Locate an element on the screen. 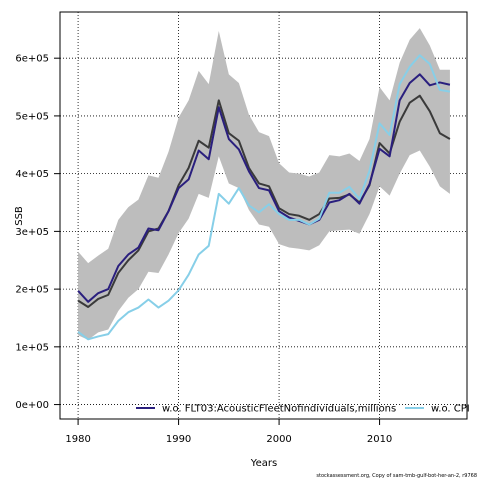 The image size is (480, 480). x-tick-label: 2010 is located at coordinates (379, 439).